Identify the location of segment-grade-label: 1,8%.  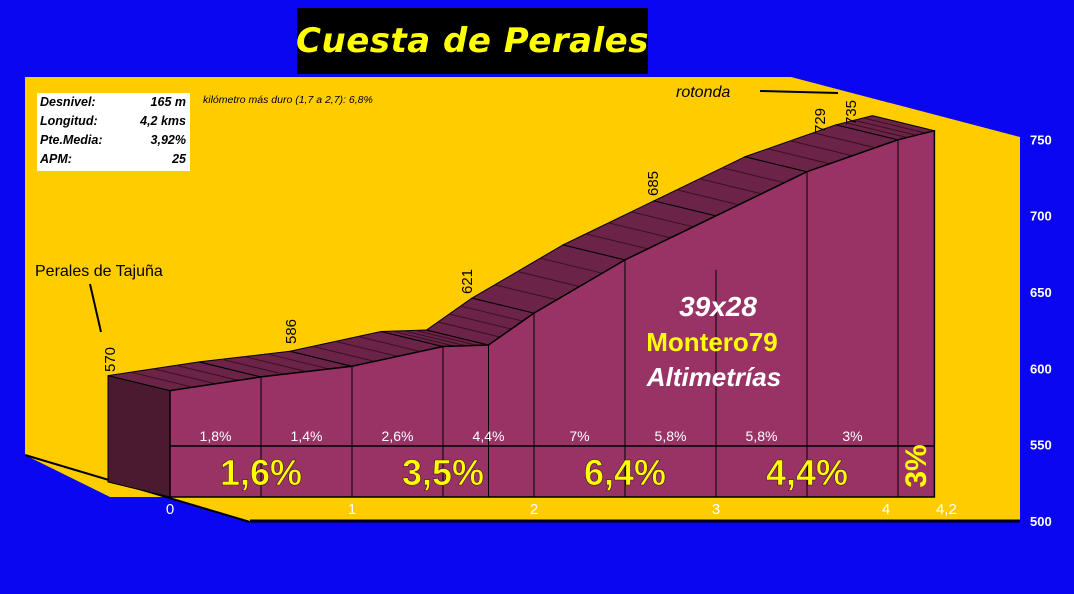
(216, 436).